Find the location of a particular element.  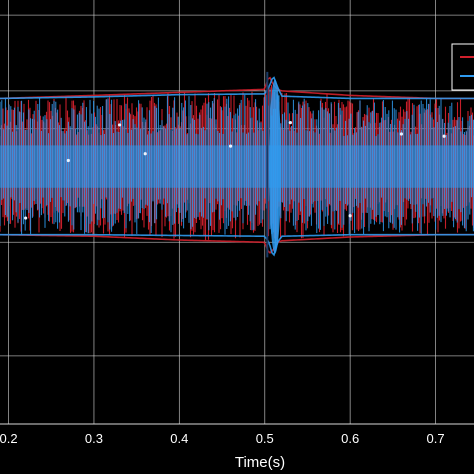

x-axis-label: Time(s) is located at coordinates (260, 462).